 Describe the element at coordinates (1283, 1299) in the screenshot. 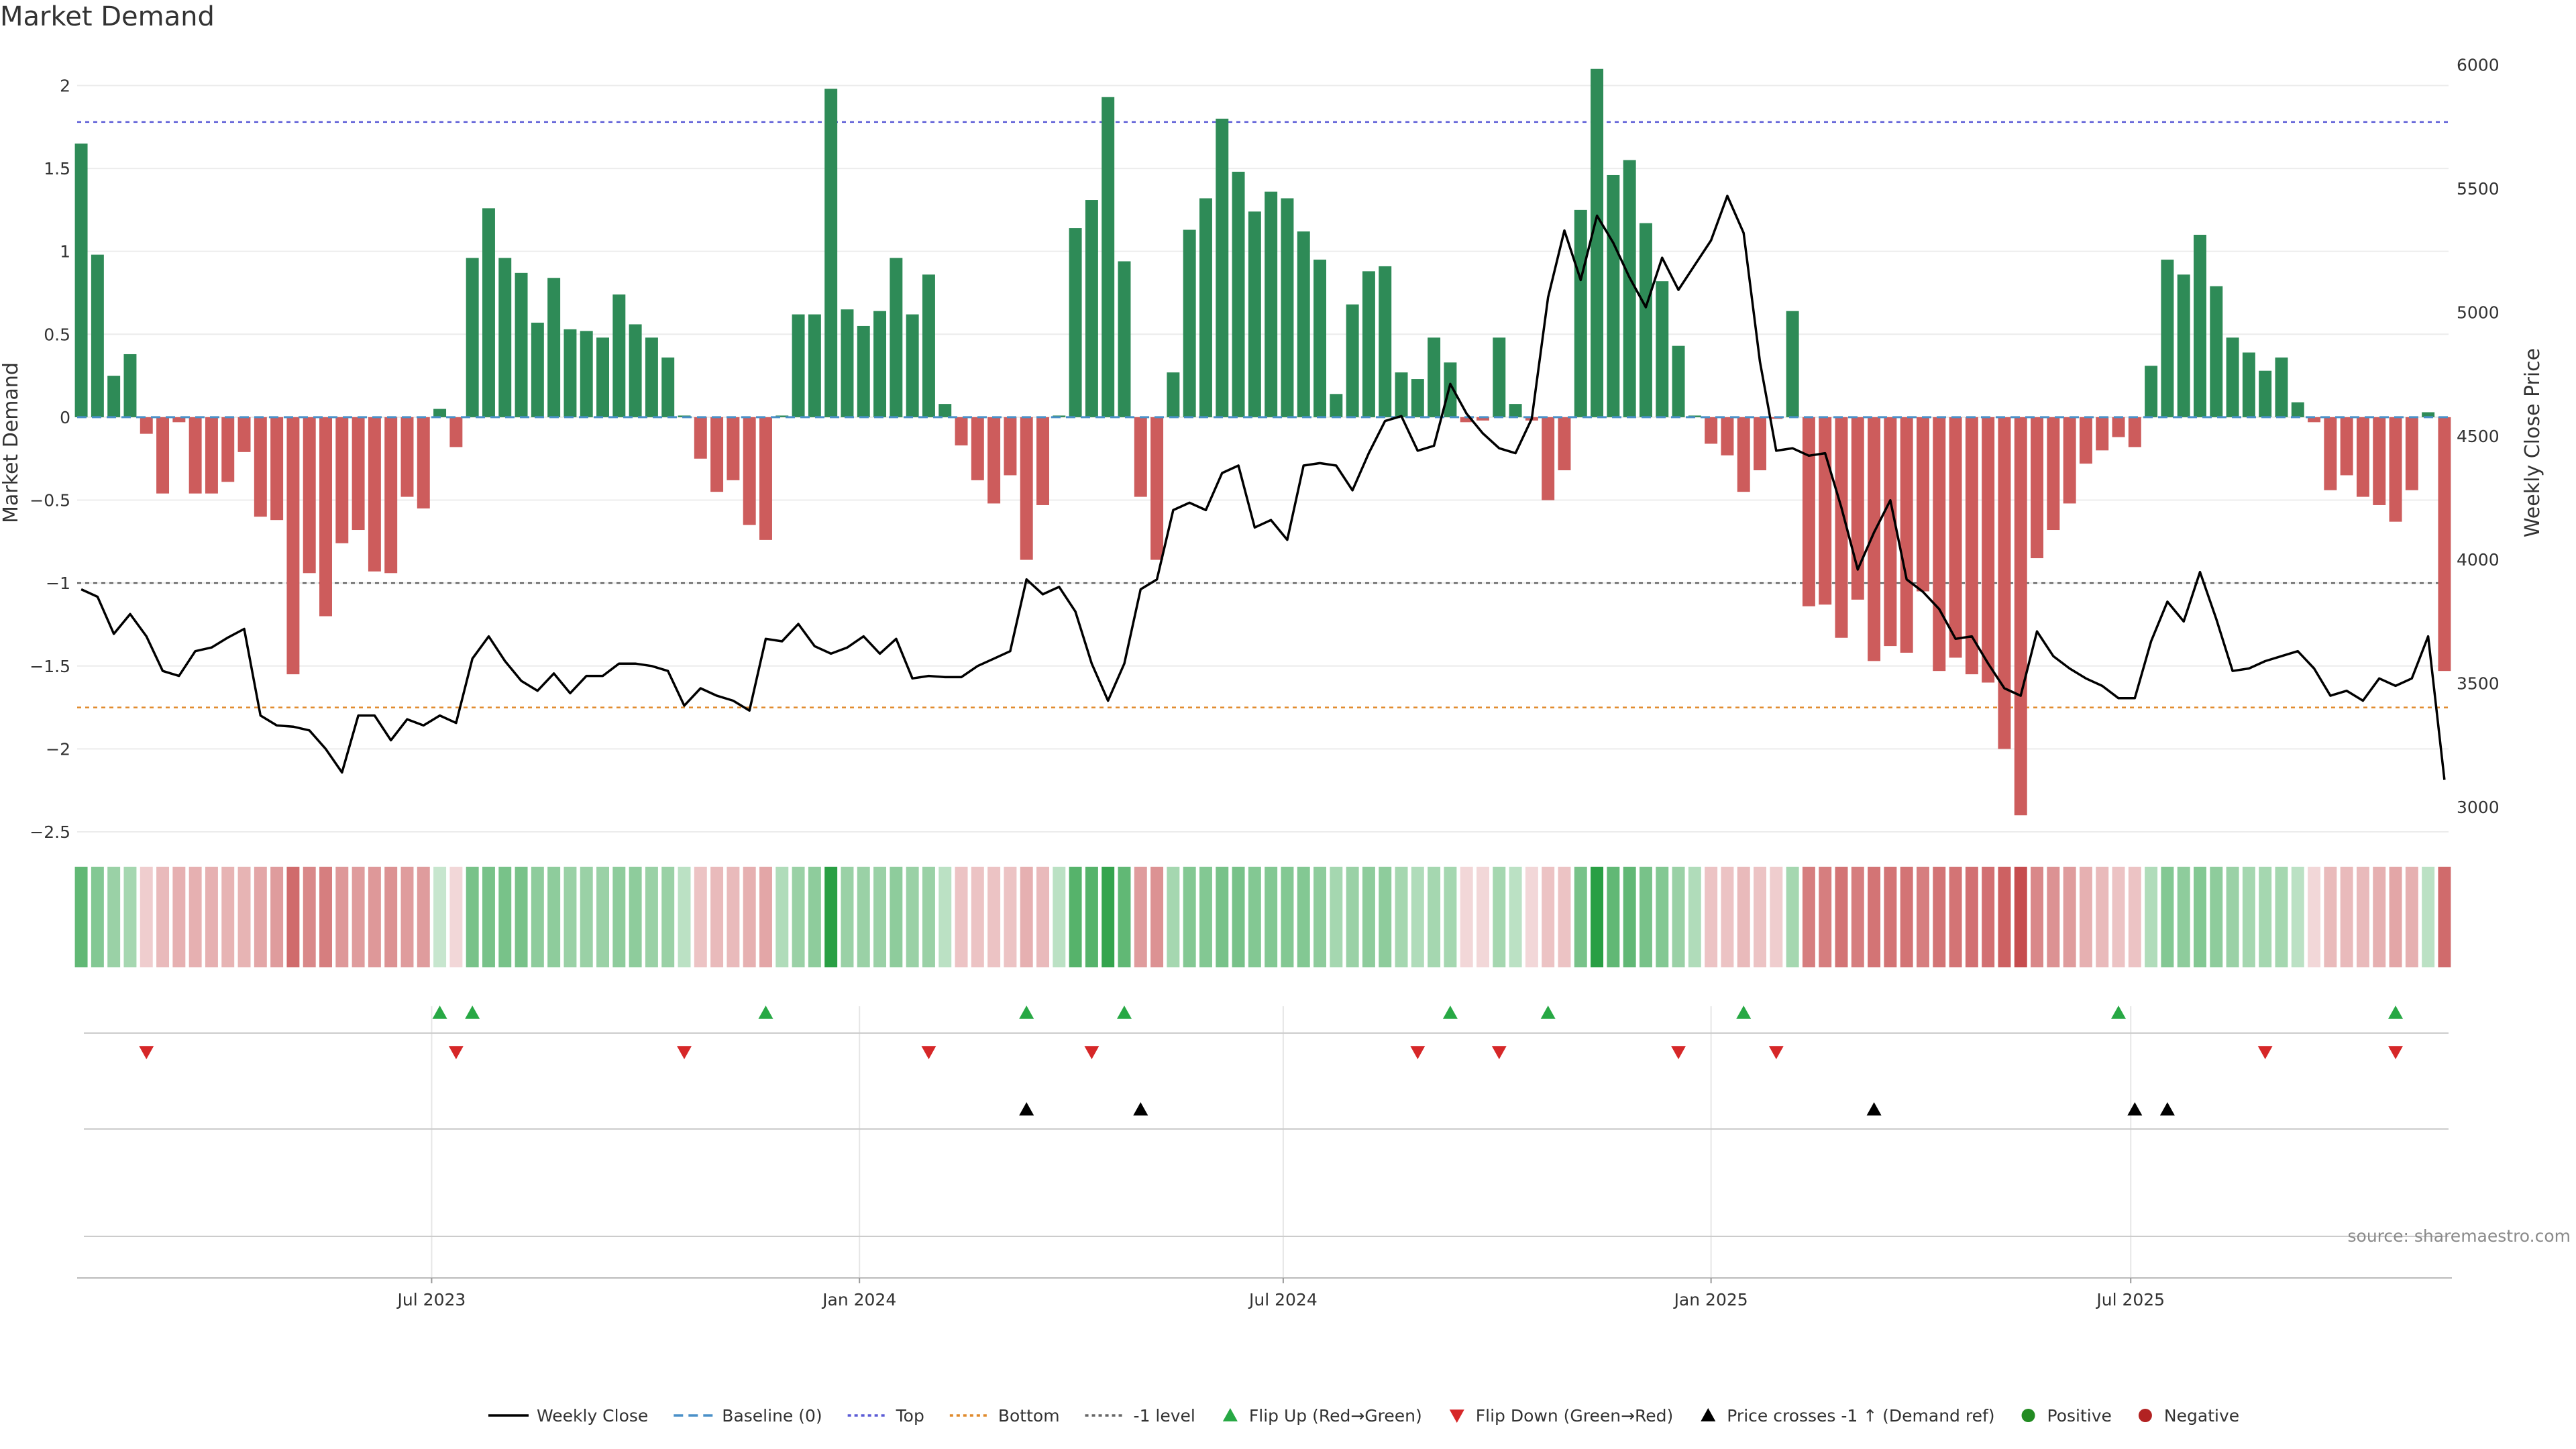

I see `x-tick-label: Jul 2024` at that location.